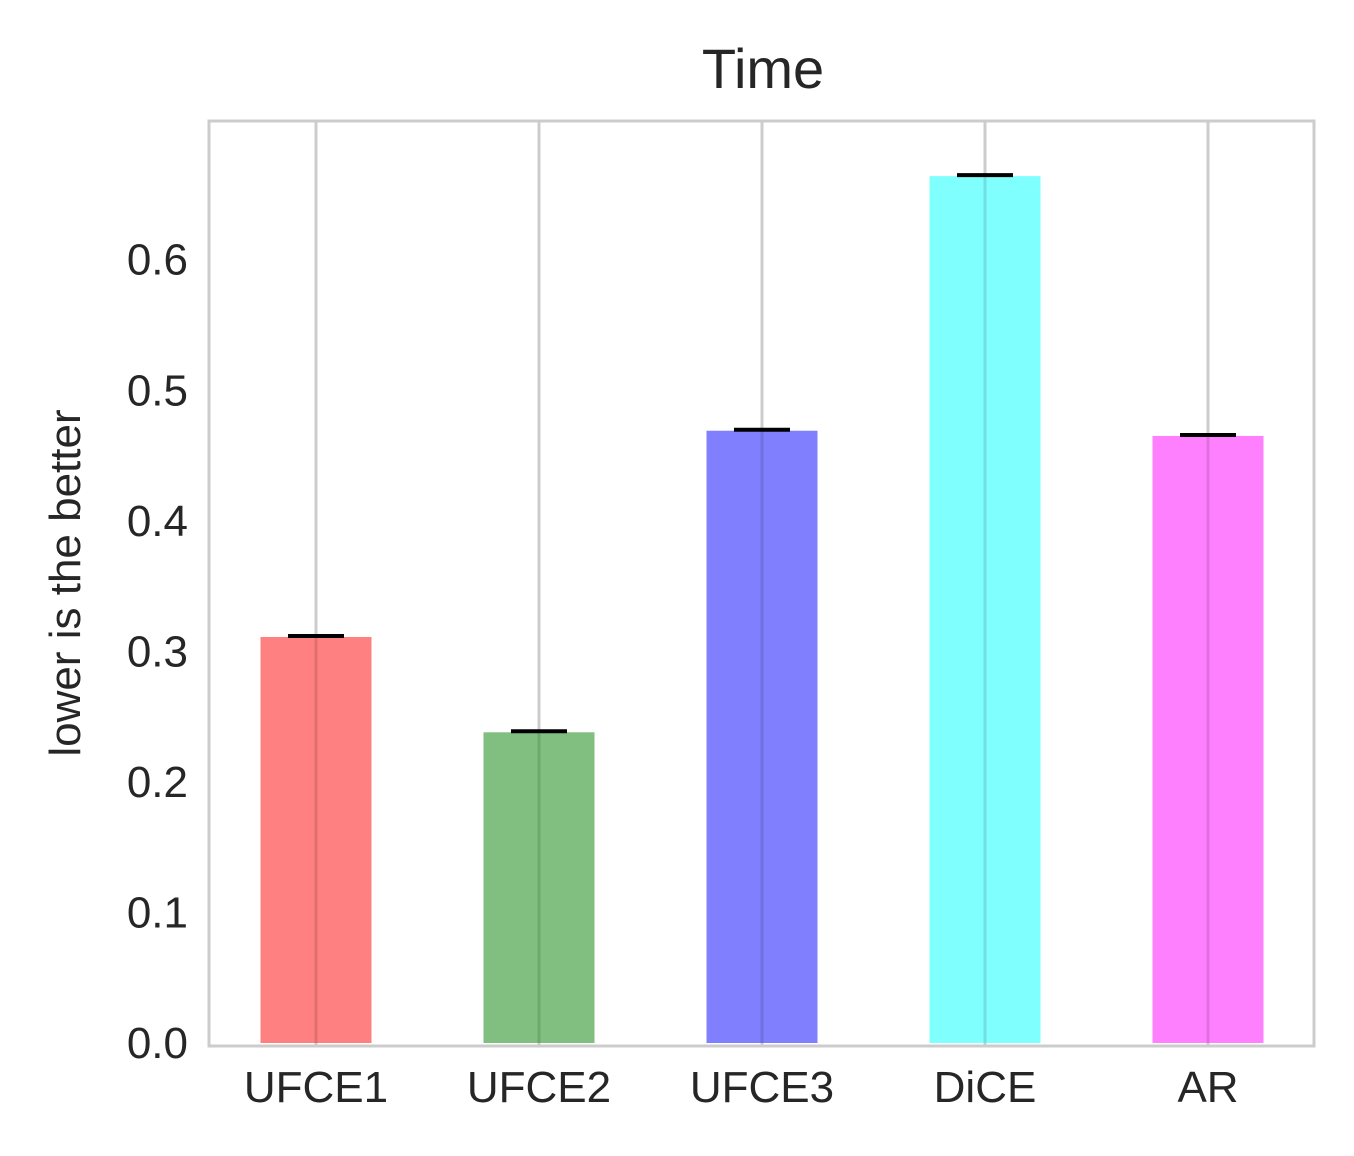 The image size is (1354, 1156). I want to click on y-tick-label-1: 0.1, so click(157, 912).